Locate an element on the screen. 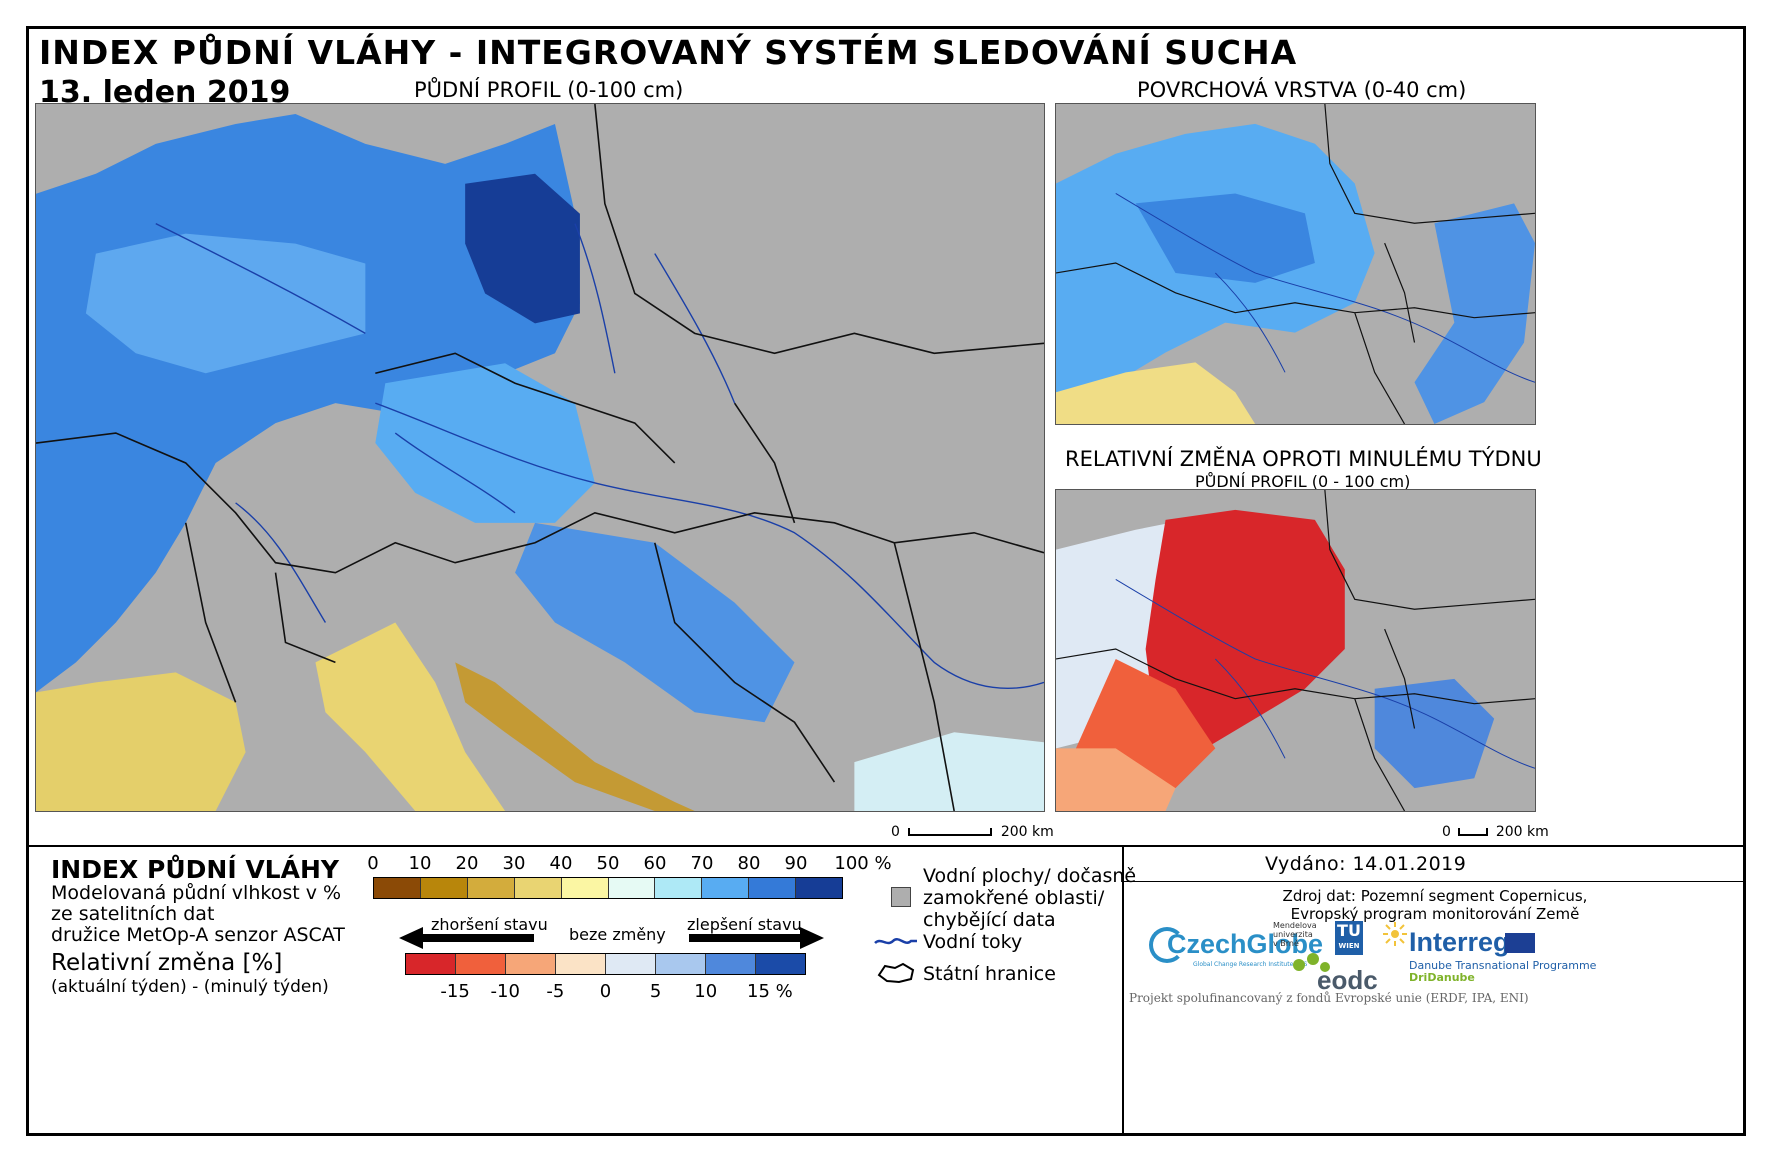 Image resolution: width=1772 pixels, height=1156 pixels. water-bodies-line2: zamokřené oblasti/ is located at coordinates (1014, 898).